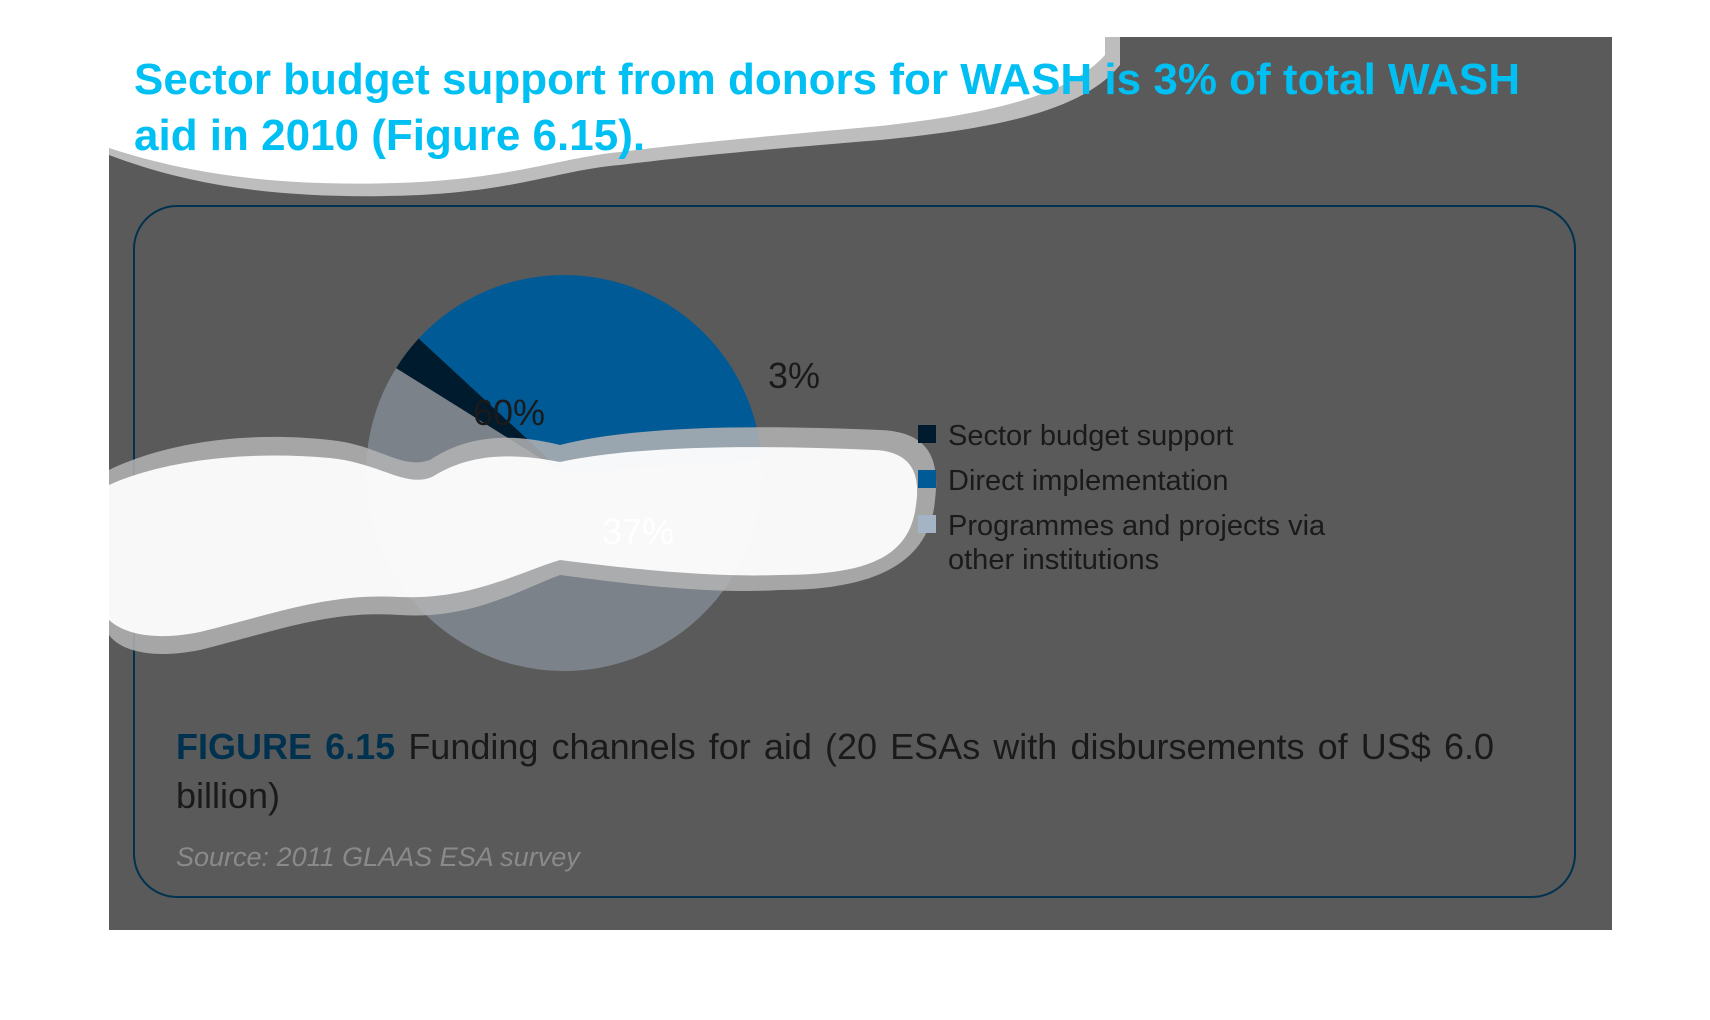 This screenshot has height=1020, width=1710. I want to click on slice-label-direct-implementation: 37%, so click(638, 531).